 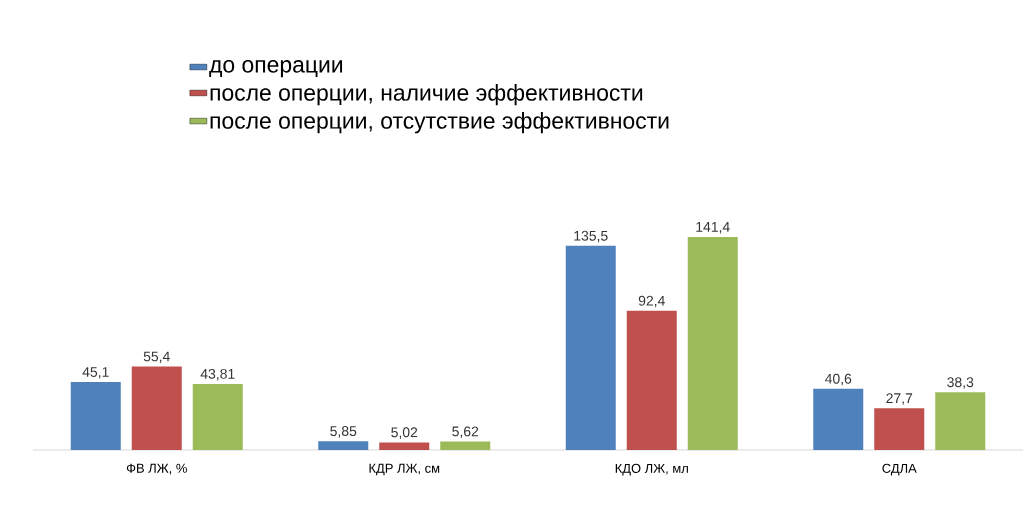 What do you see at coordinates (439, 123) in the screenshot?
I see `legend-label: после оперции, отсутствие эффективности` at bounding box center [439, 123].